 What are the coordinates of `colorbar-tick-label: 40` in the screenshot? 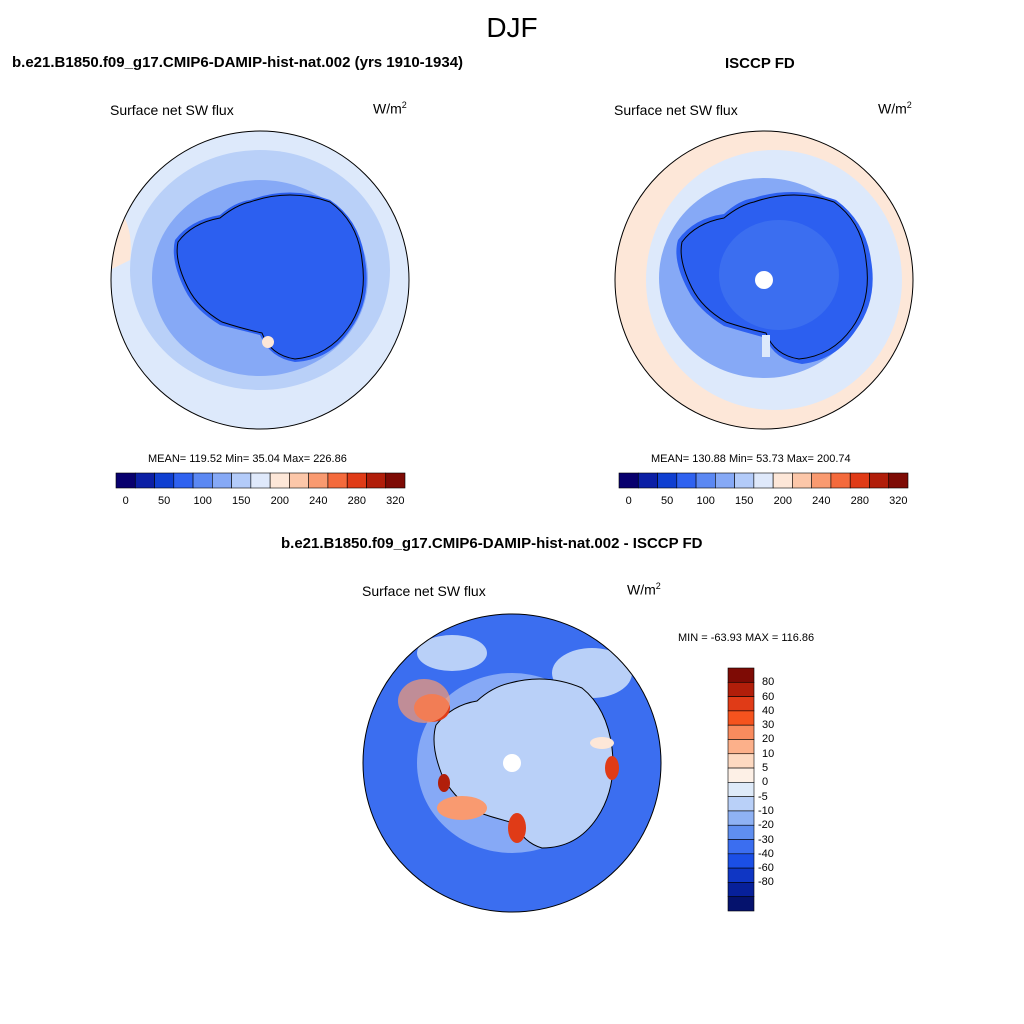 It's located at (768, 710).